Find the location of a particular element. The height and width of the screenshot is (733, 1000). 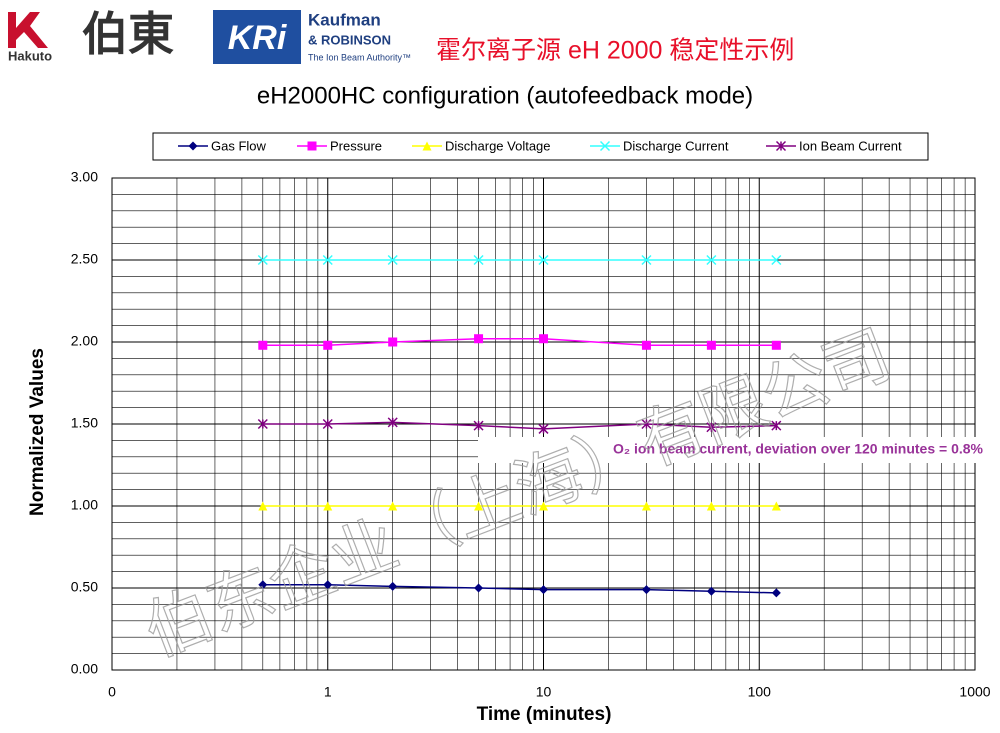

y-tick-label: 2.50 is located at coordinates (84, 259).